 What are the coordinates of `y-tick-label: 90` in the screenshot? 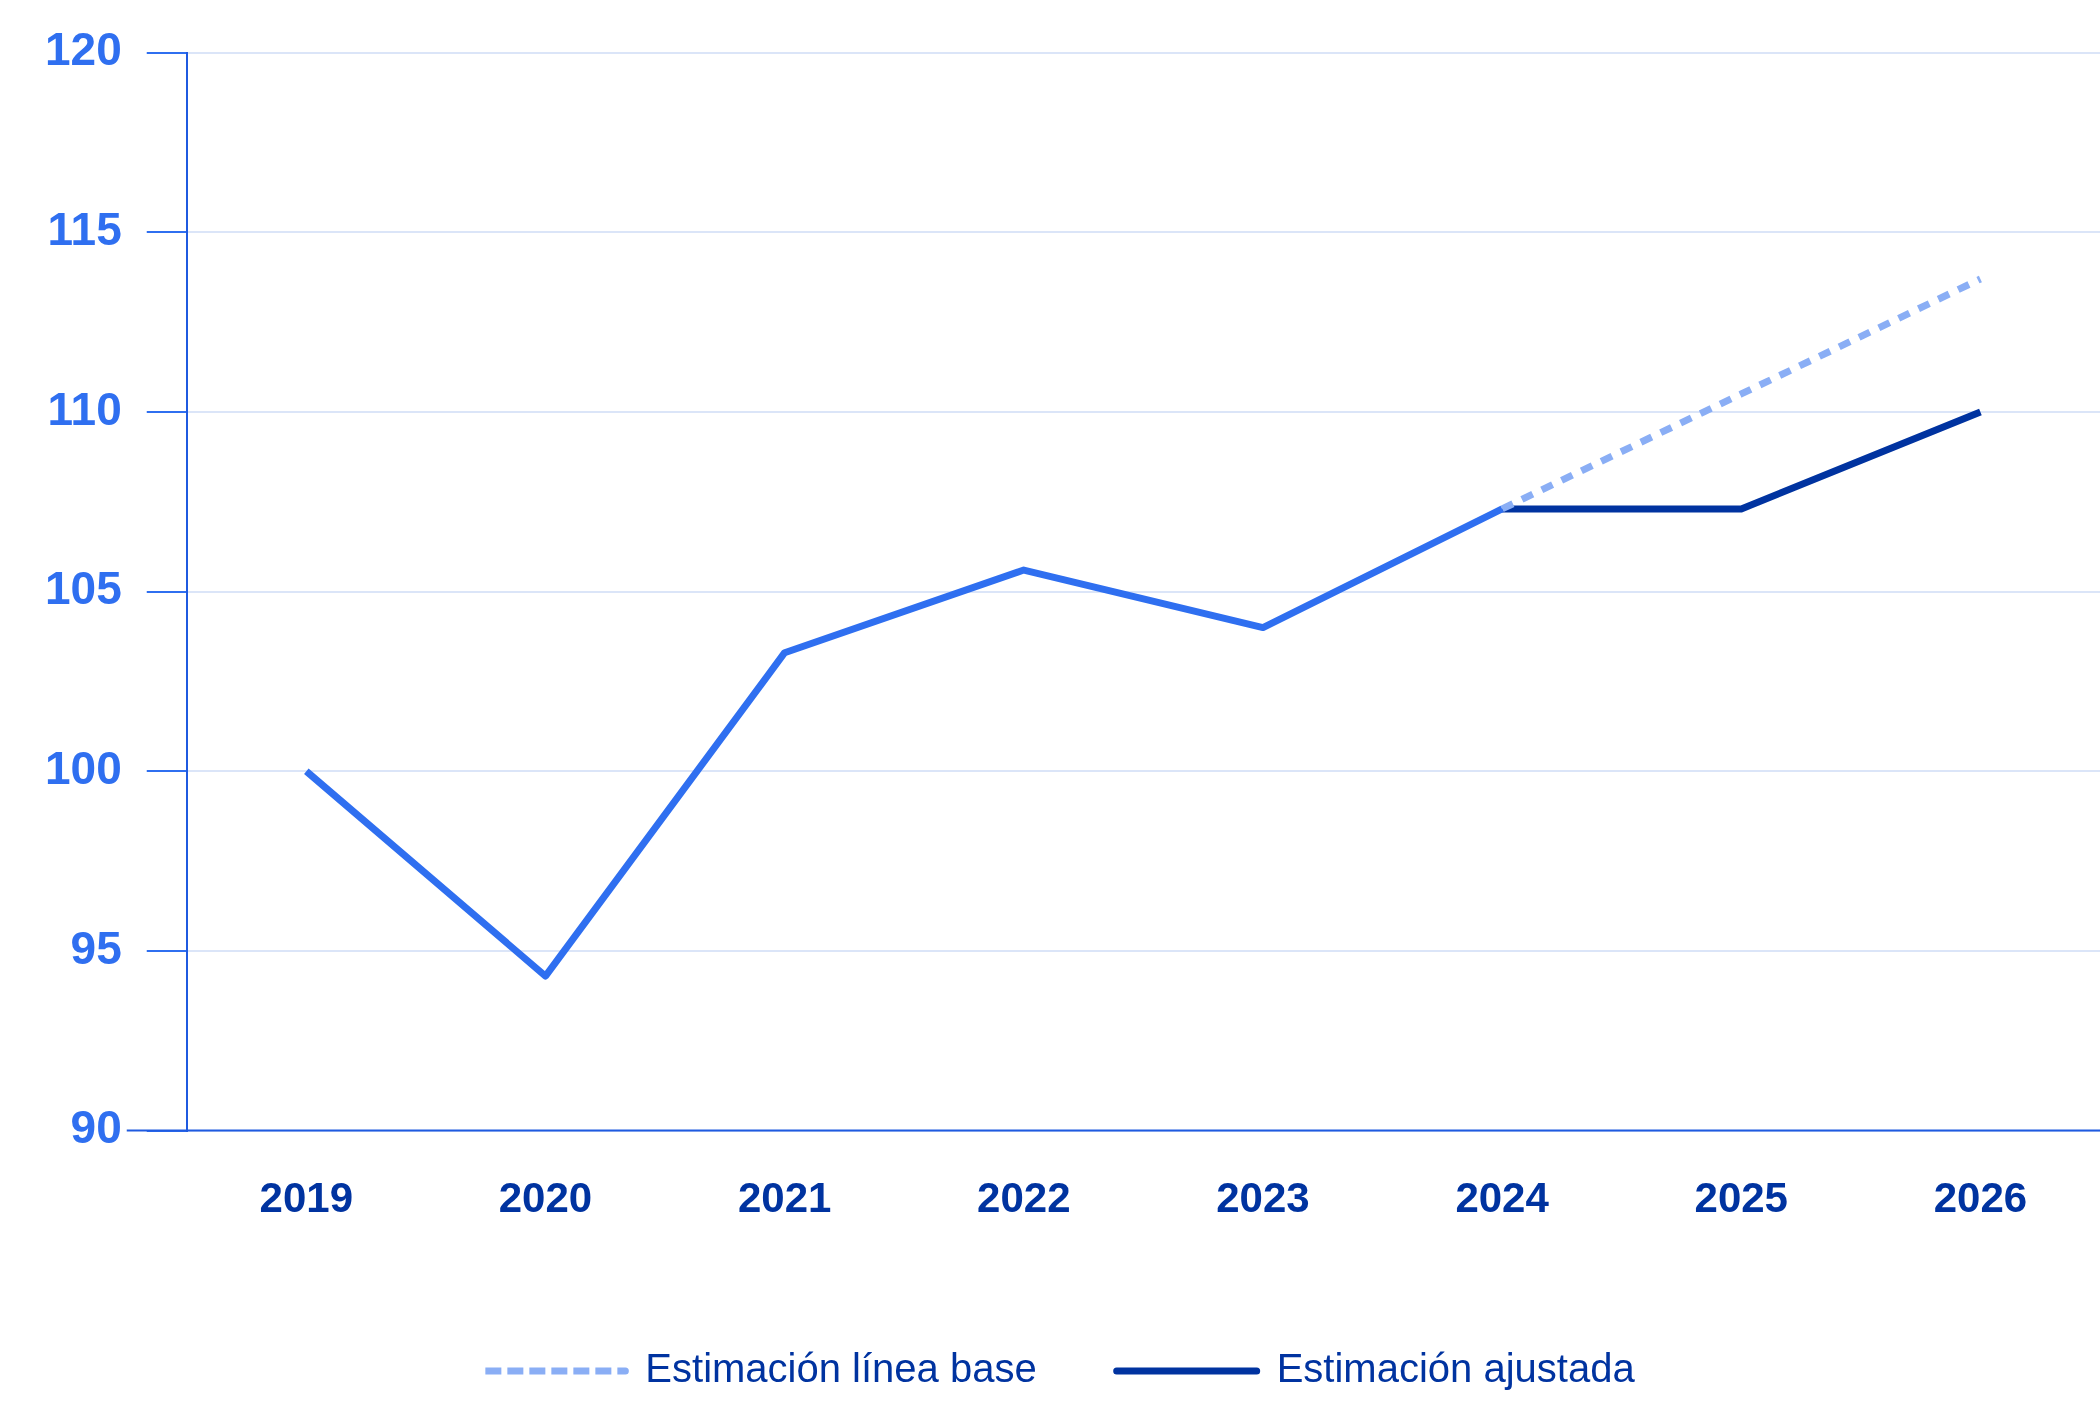 It's located at (96, 1127).